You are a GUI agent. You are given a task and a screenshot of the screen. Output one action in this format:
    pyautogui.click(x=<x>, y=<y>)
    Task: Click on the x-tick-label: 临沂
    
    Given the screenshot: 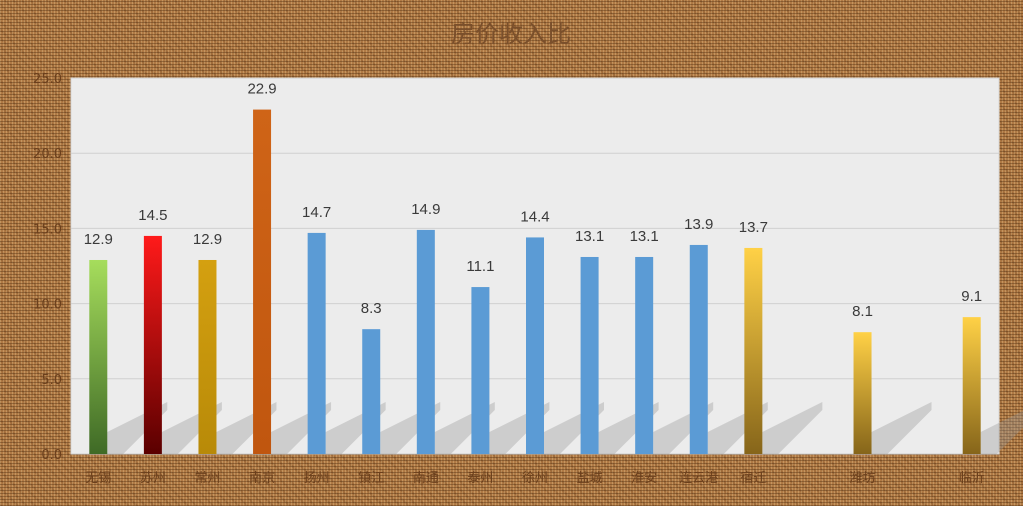 What is the action you would take?
    pyautogui.click(x=972, y=478)
    